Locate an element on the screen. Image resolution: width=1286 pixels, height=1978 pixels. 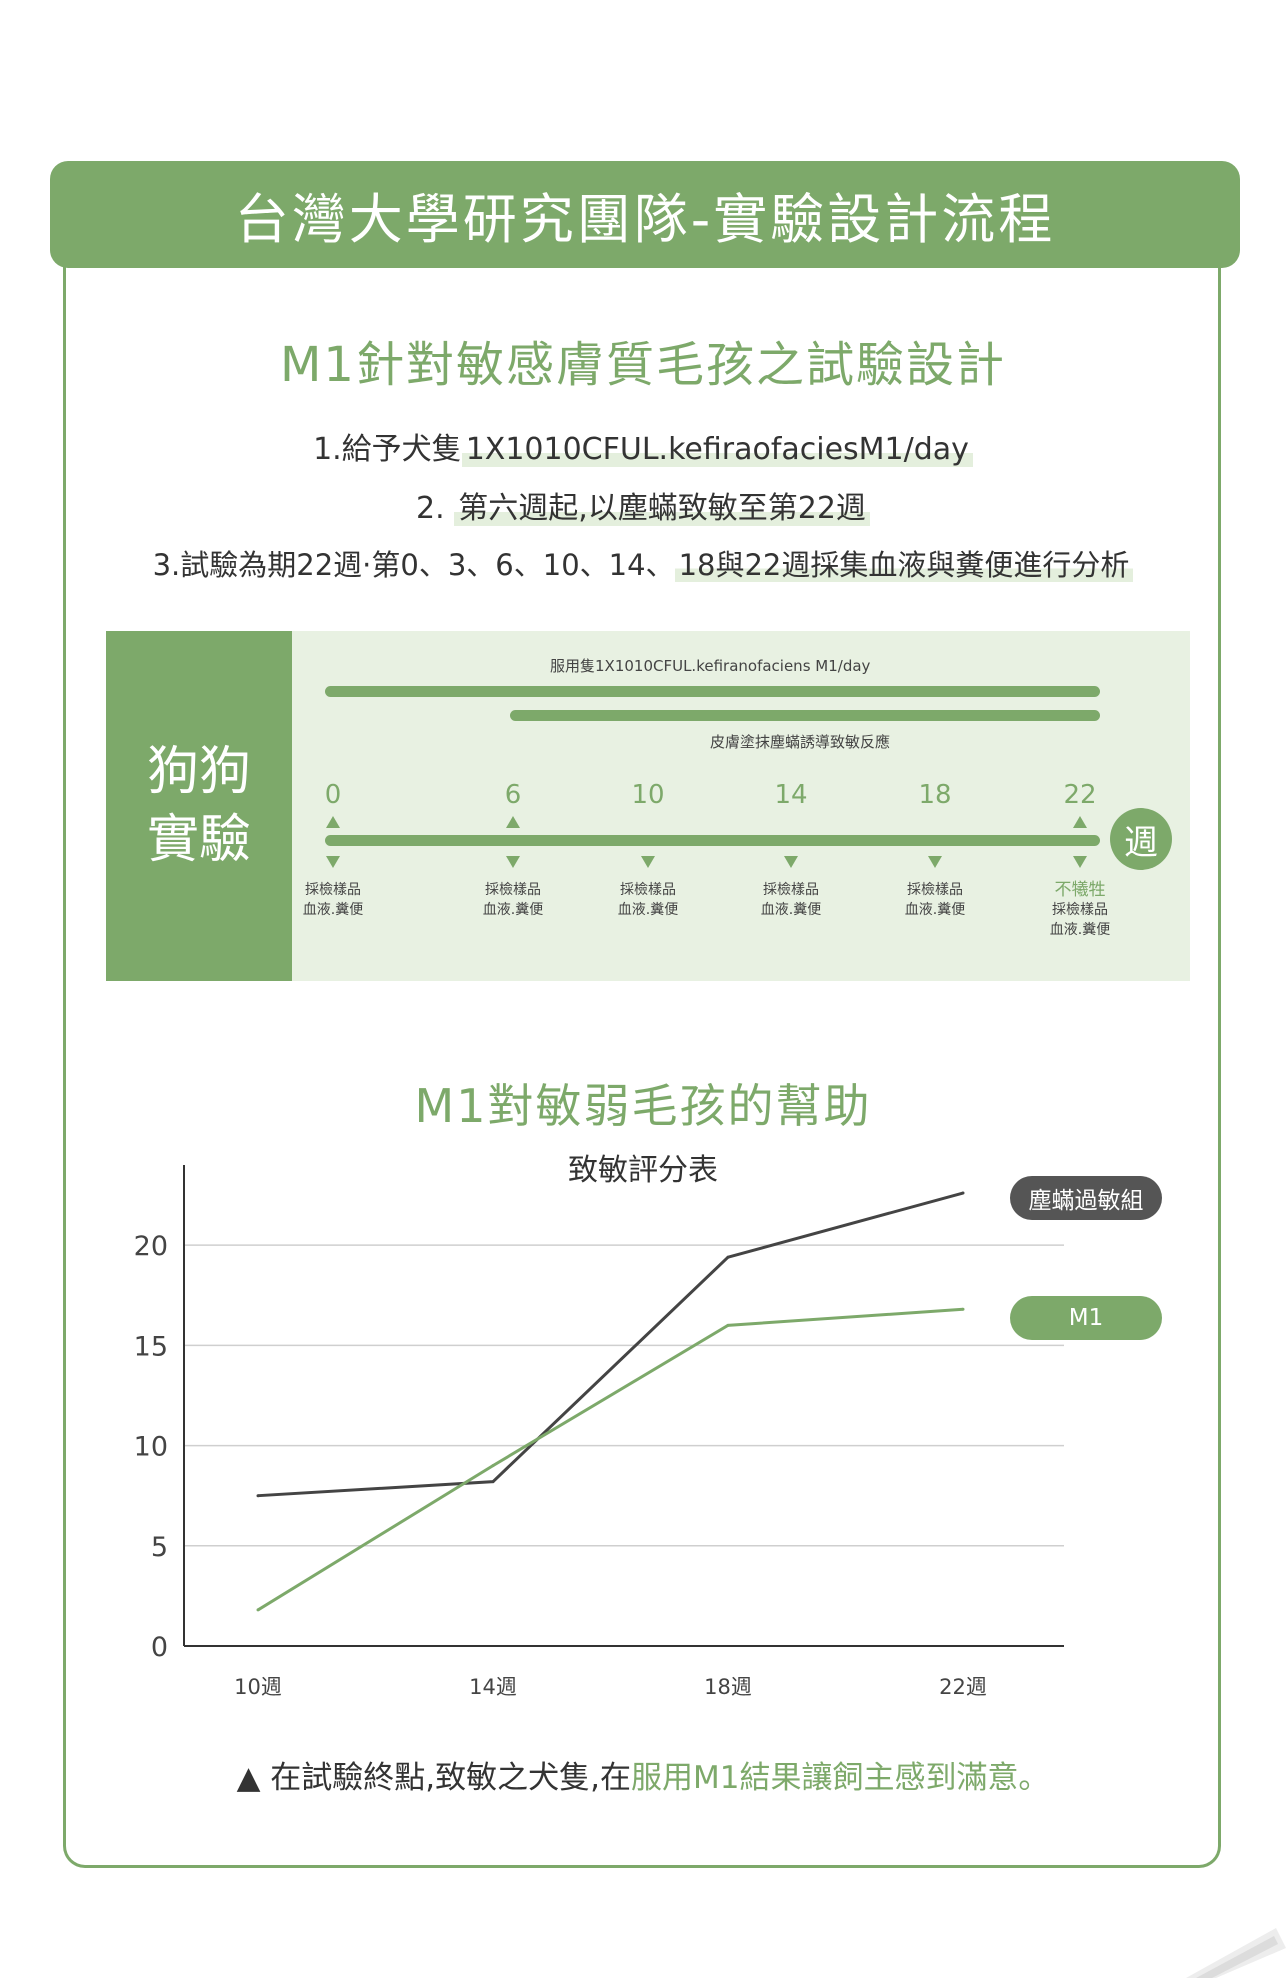
week-axis-bar is located at coordinates (712, 840).